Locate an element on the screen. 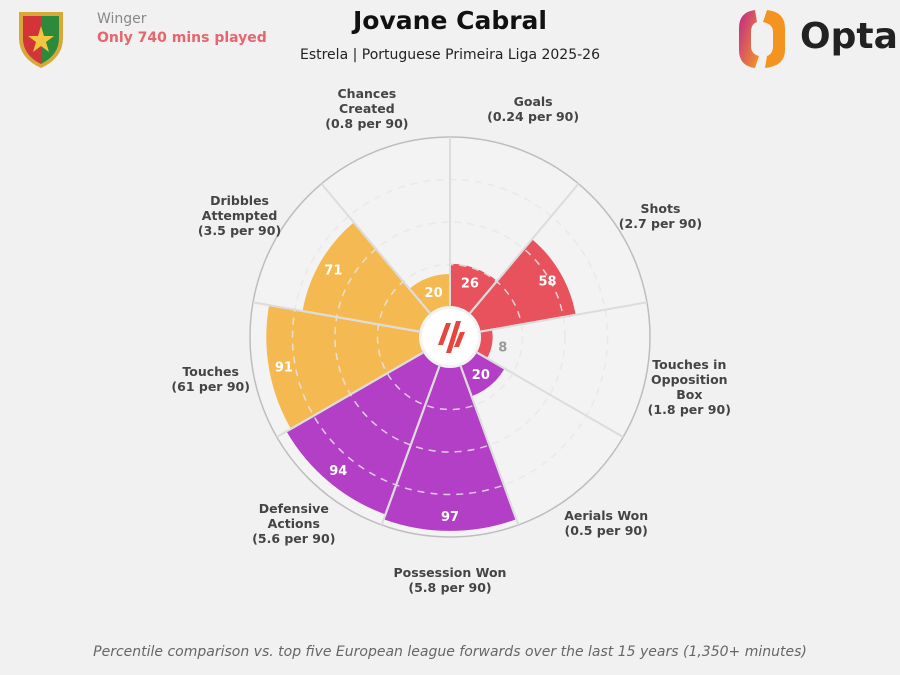 This screenshot has width=900, height=675. category-per90: (61 per 90) is located at coordinates (210, 387).